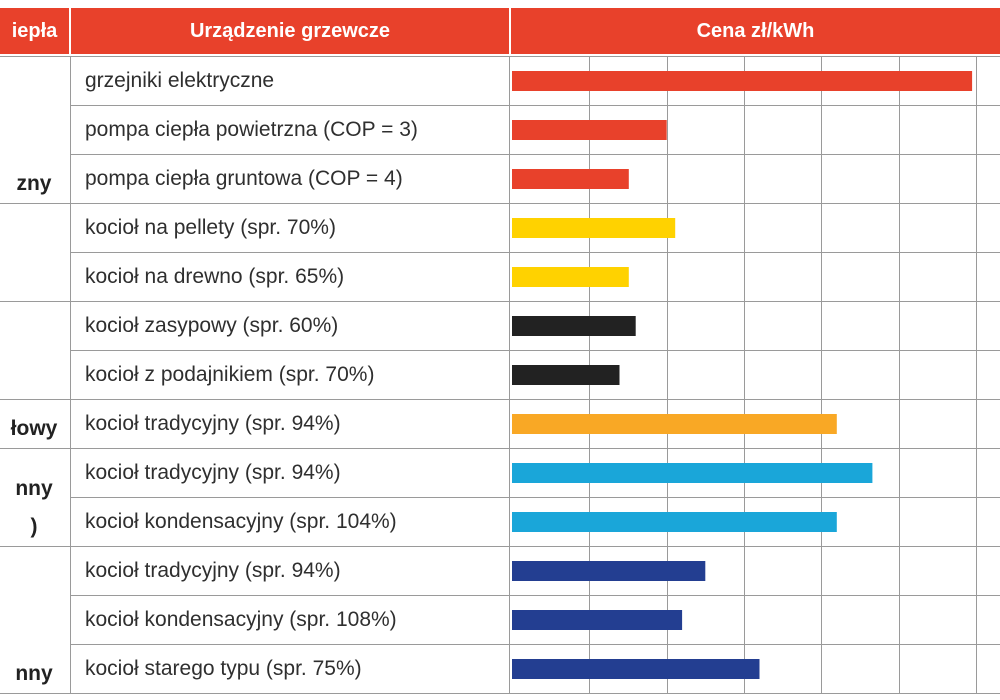  What do you see at coordinates (244, 178) in the screenshot?
I see `device-label: pompa ciepła gruntowa (COP = 4)` at bounding box center [244, 178].